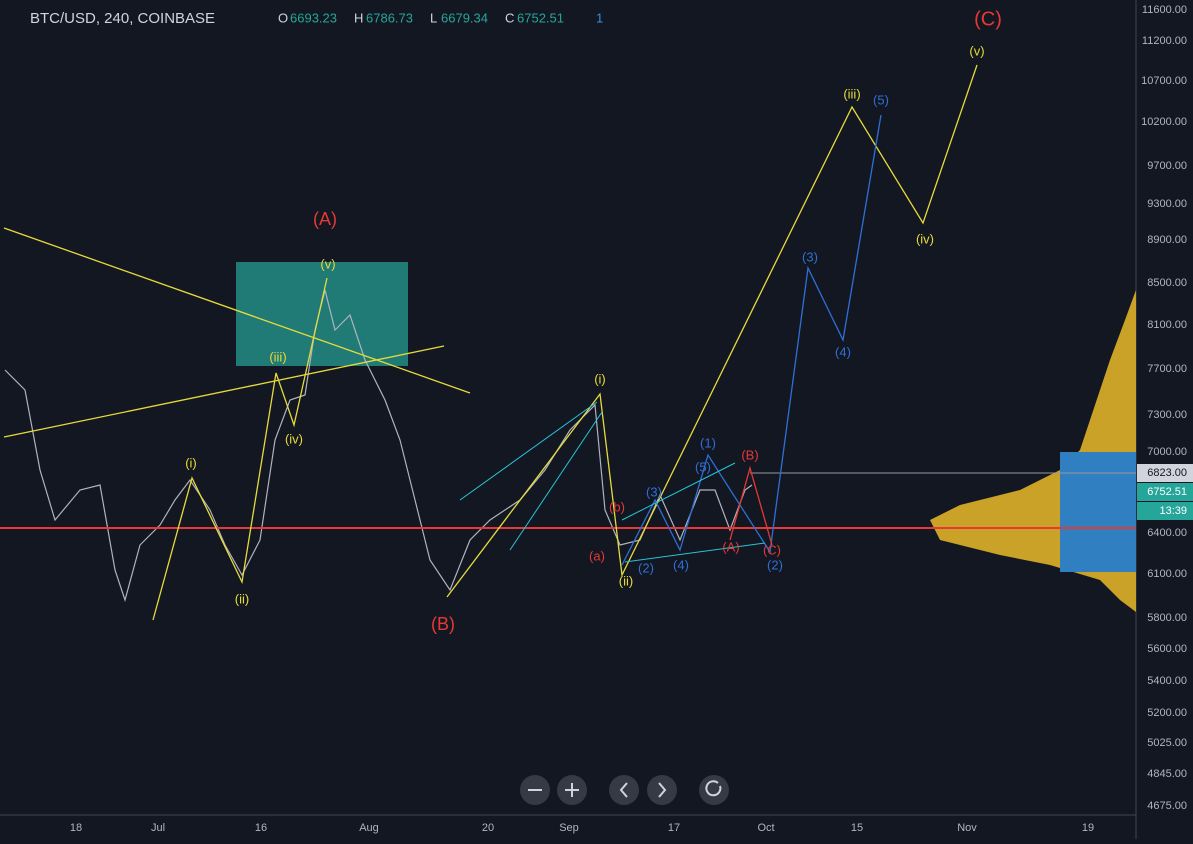 The width and height of the screenshot is (1193, 844). I want to click on wave-label: (1), so click(708, 442).